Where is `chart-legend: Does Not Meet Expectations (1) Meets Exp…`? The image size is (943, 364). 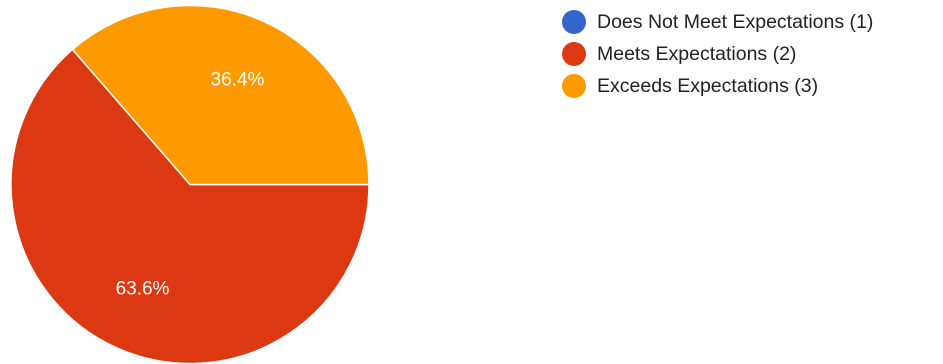 chart-legend: Does Not Meet Expectations (1) Meets Exp… is located at coordinates (717, 54).